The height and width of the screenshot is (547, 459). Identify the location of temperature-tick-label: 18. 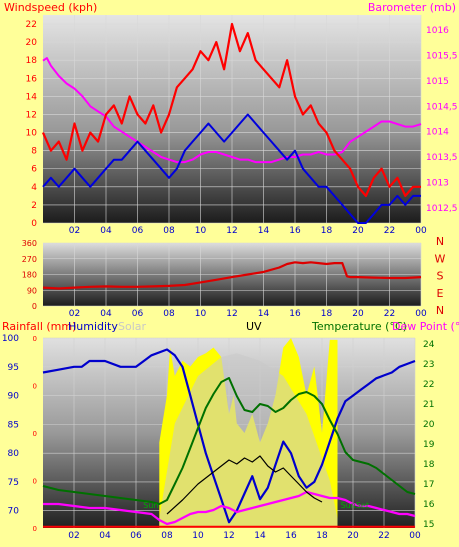
(429, 465).